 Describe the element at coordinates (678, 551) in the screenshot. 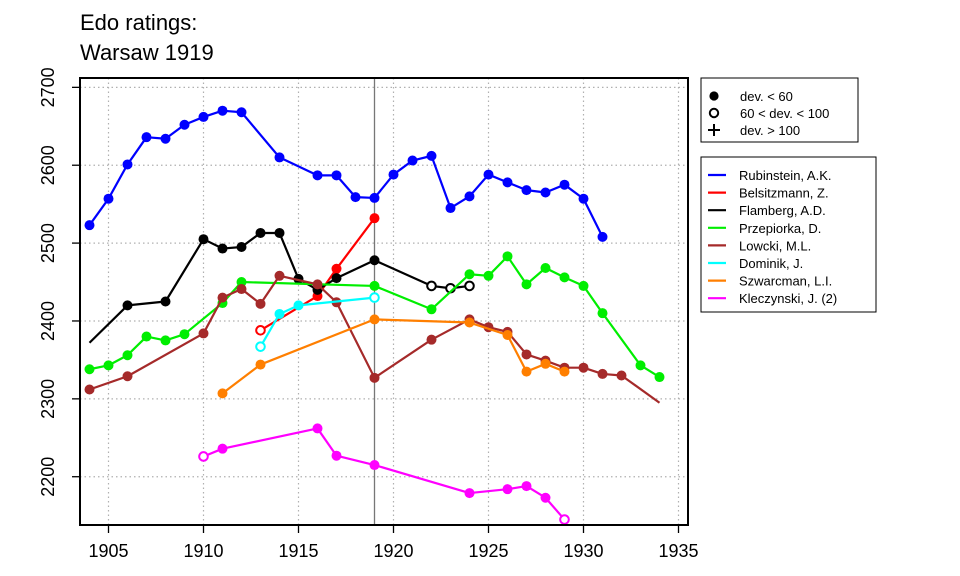

I see `x-tick-label: 1935` at that location.